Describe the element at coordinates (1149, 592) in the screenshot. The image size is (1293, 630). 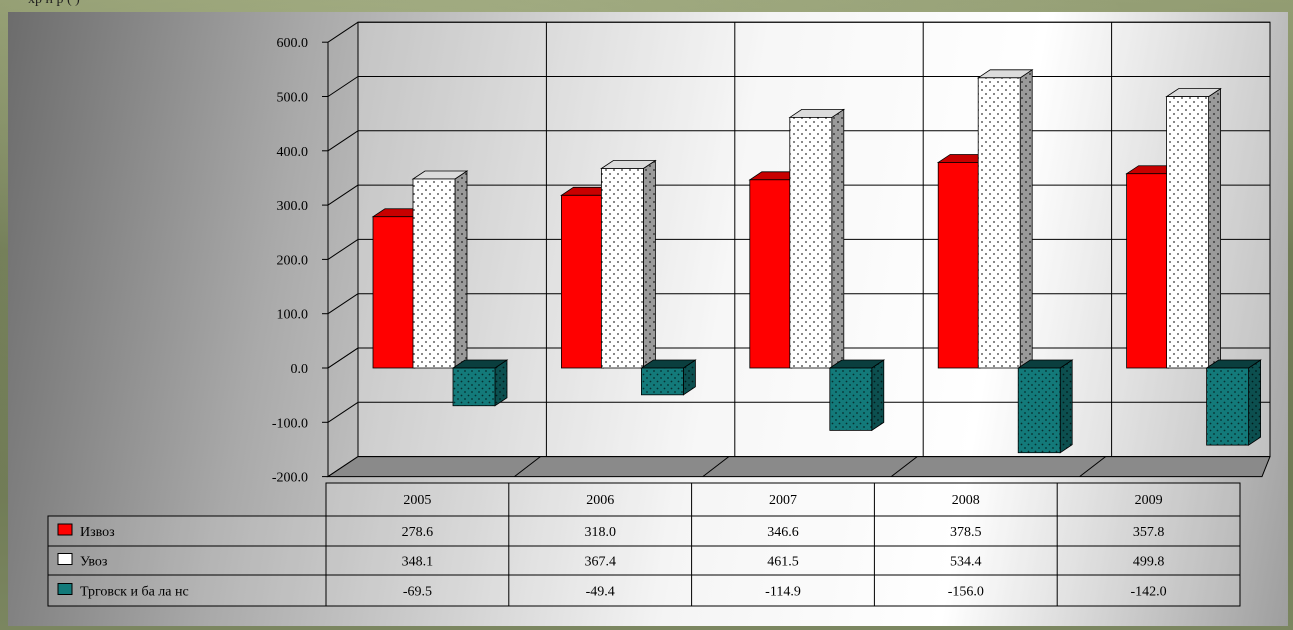
I see `table-cell: -142.0` at that location.